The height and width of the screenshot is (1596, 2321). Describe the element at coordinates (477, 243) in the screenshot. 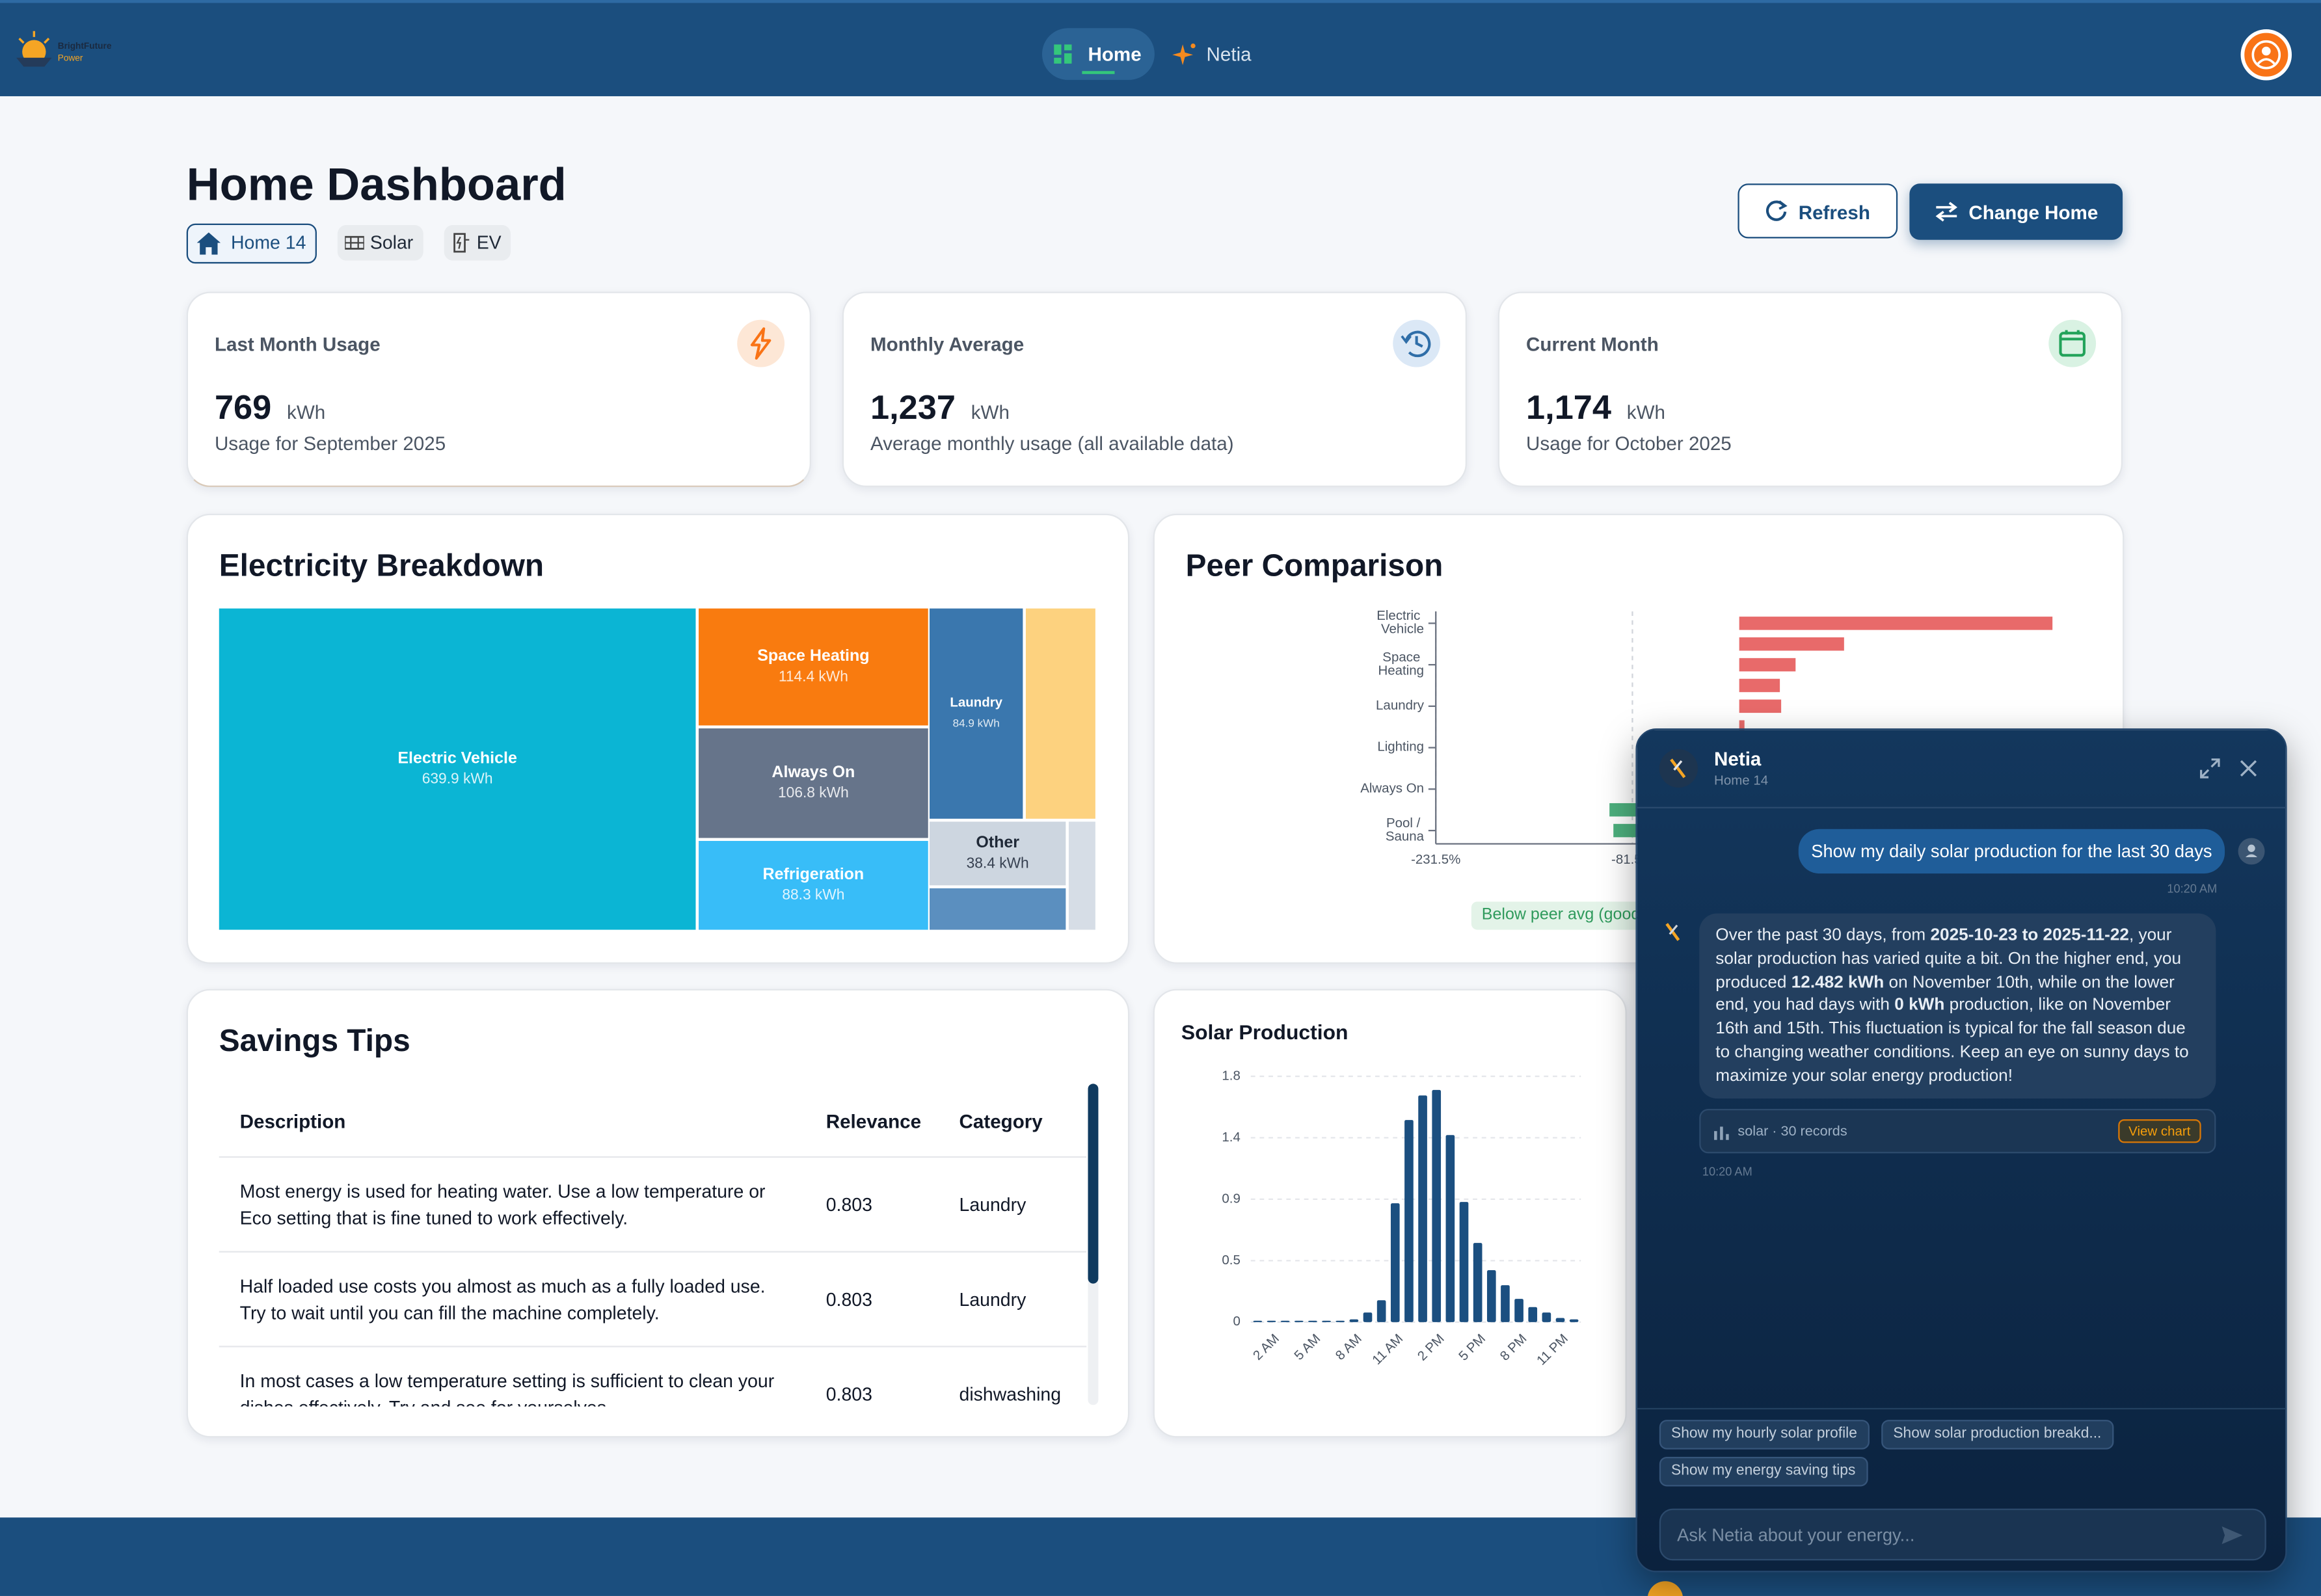

I see `ev-tag: EV` at that location.